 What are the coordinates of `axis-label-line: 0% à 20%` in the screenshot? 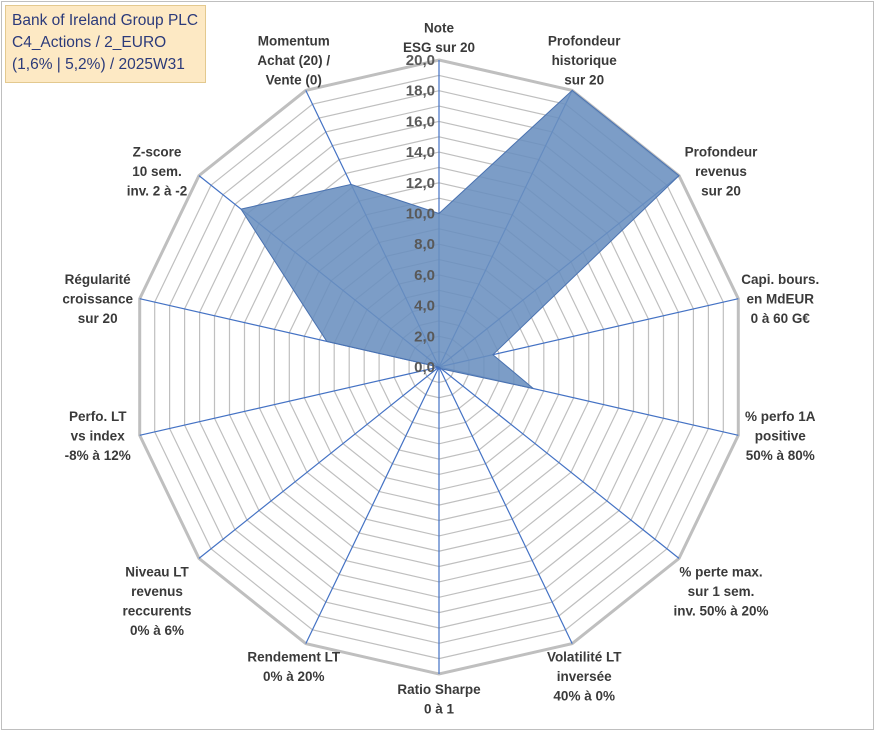 It's located at (294, 676).